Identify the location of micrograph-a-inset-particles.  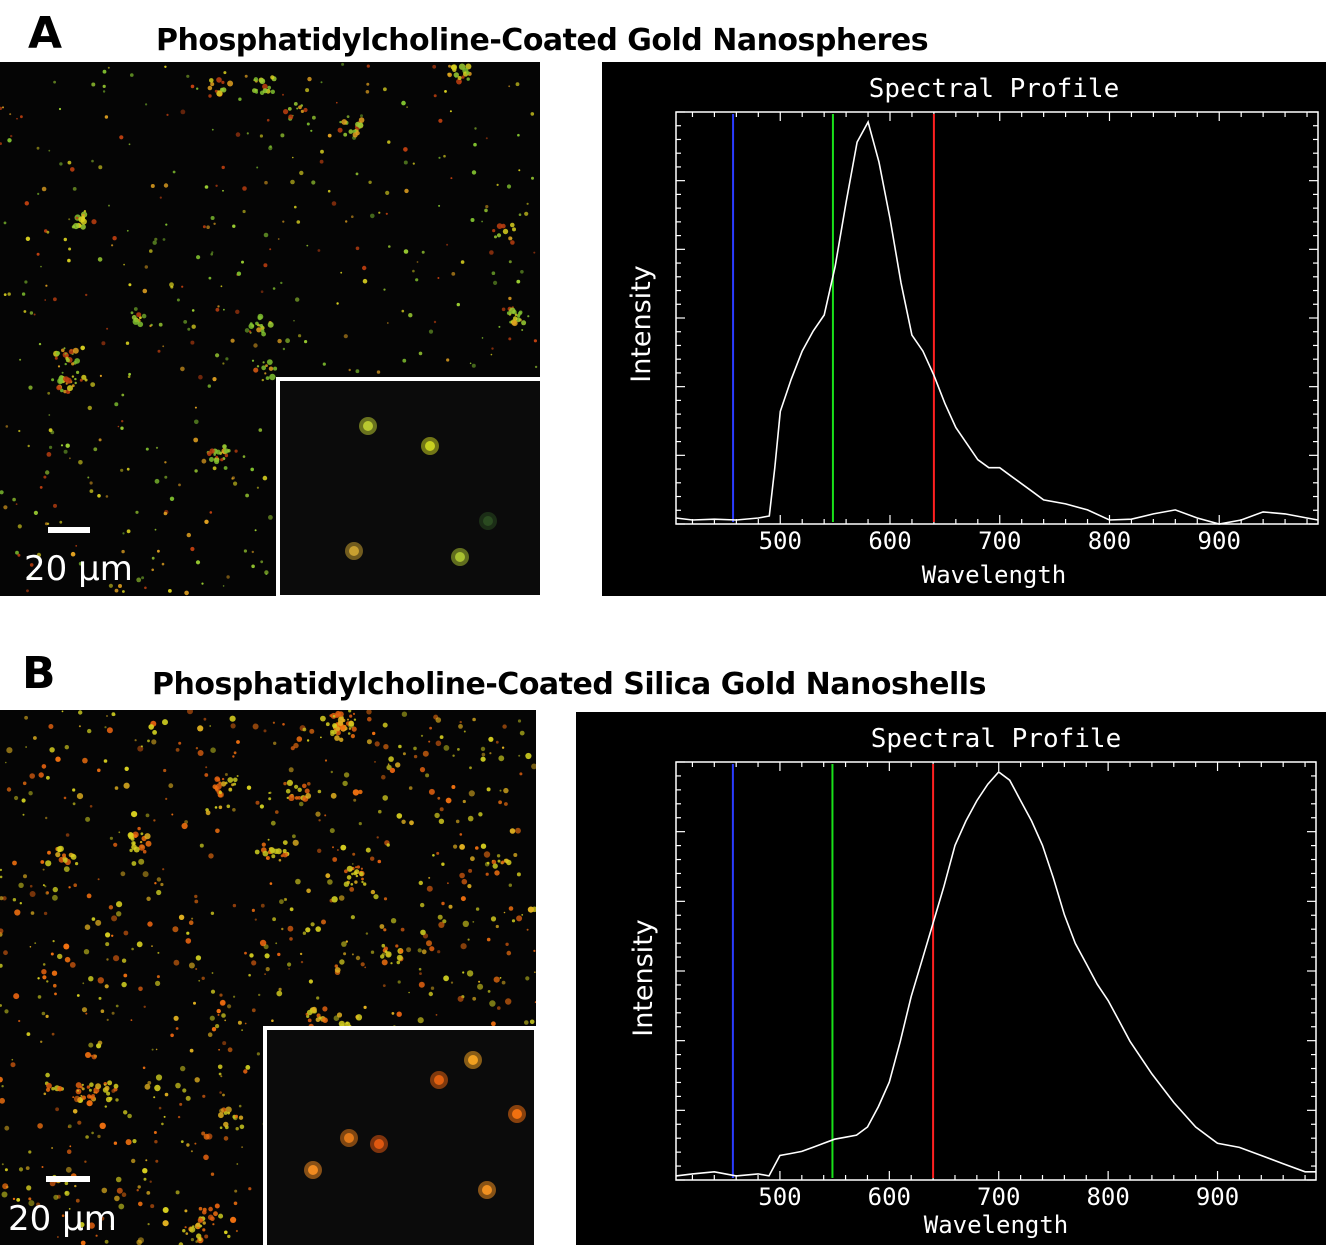
(421, 491).